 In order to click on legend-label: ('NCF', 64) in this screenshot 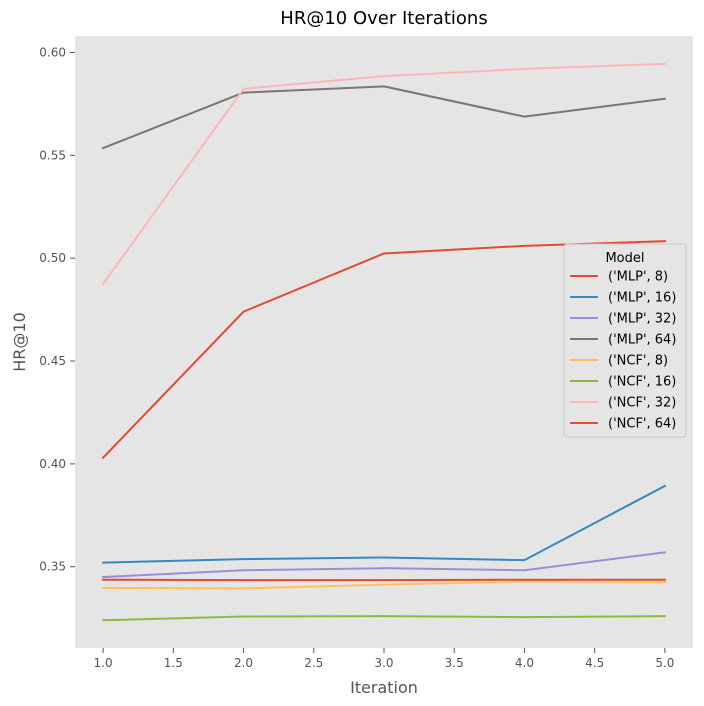, I will do `click(642, 424)`.